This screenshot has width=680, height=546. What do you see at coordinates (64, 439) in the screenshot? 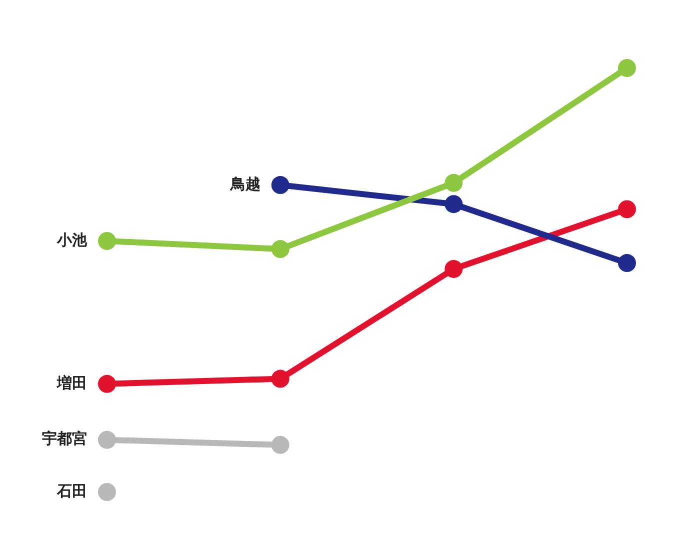
I see `series-label: 宇都宮` at bounding box center [64, 439].